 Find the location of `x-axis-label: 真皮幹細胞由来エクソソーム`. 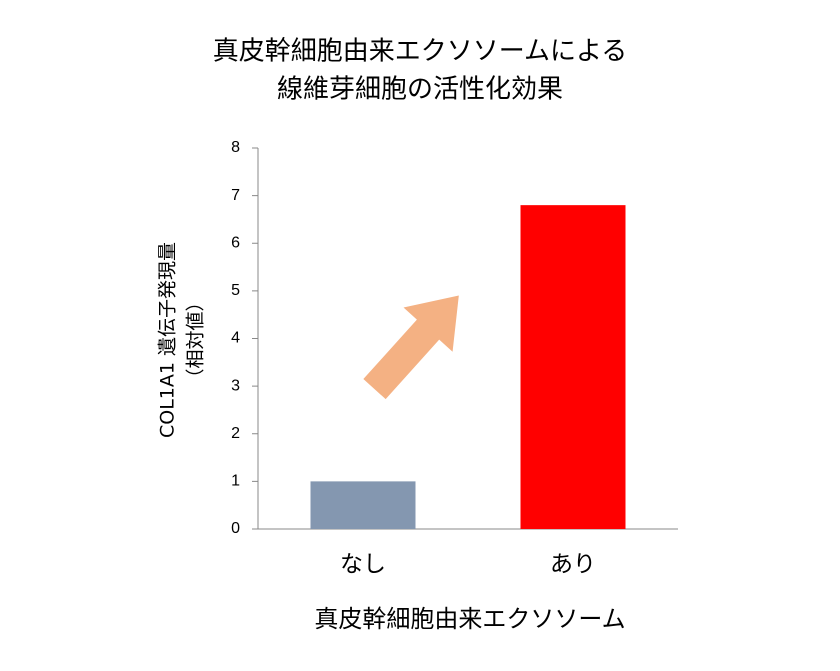

x-axis-label: 真皮幹細胞由来エクソソーム is located at coordinates (469, 619).